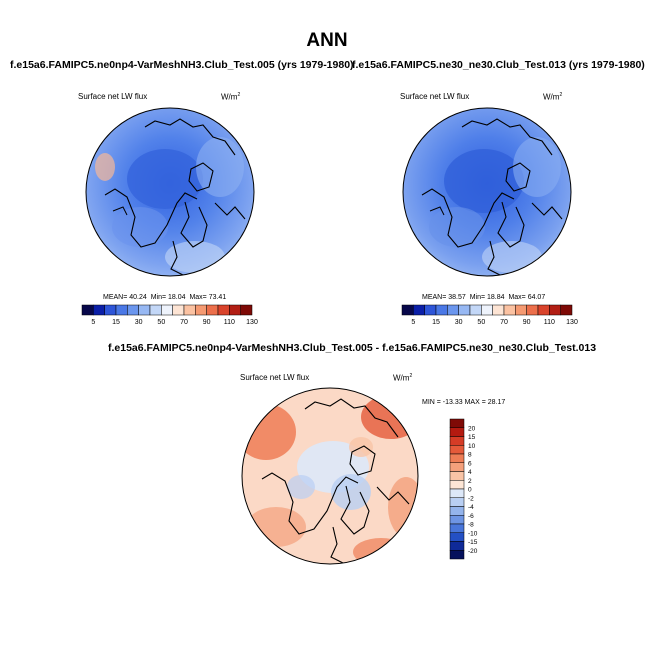 The width and height of the screenshot is (654, 655). What do you see at coordinates (472, 437) in the screenshot?
I see `diff-colorbar-label: 15` at bounding box center [472, 437].